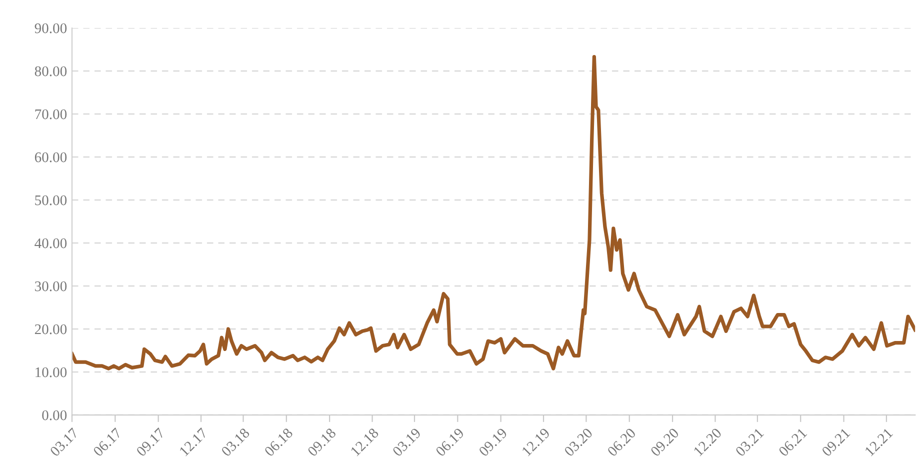 This screenshot has width=916, height=463. Describe the element at coordinates (51, 200) in the screenshot. I see `y-tick-label: 50.00` at that location.